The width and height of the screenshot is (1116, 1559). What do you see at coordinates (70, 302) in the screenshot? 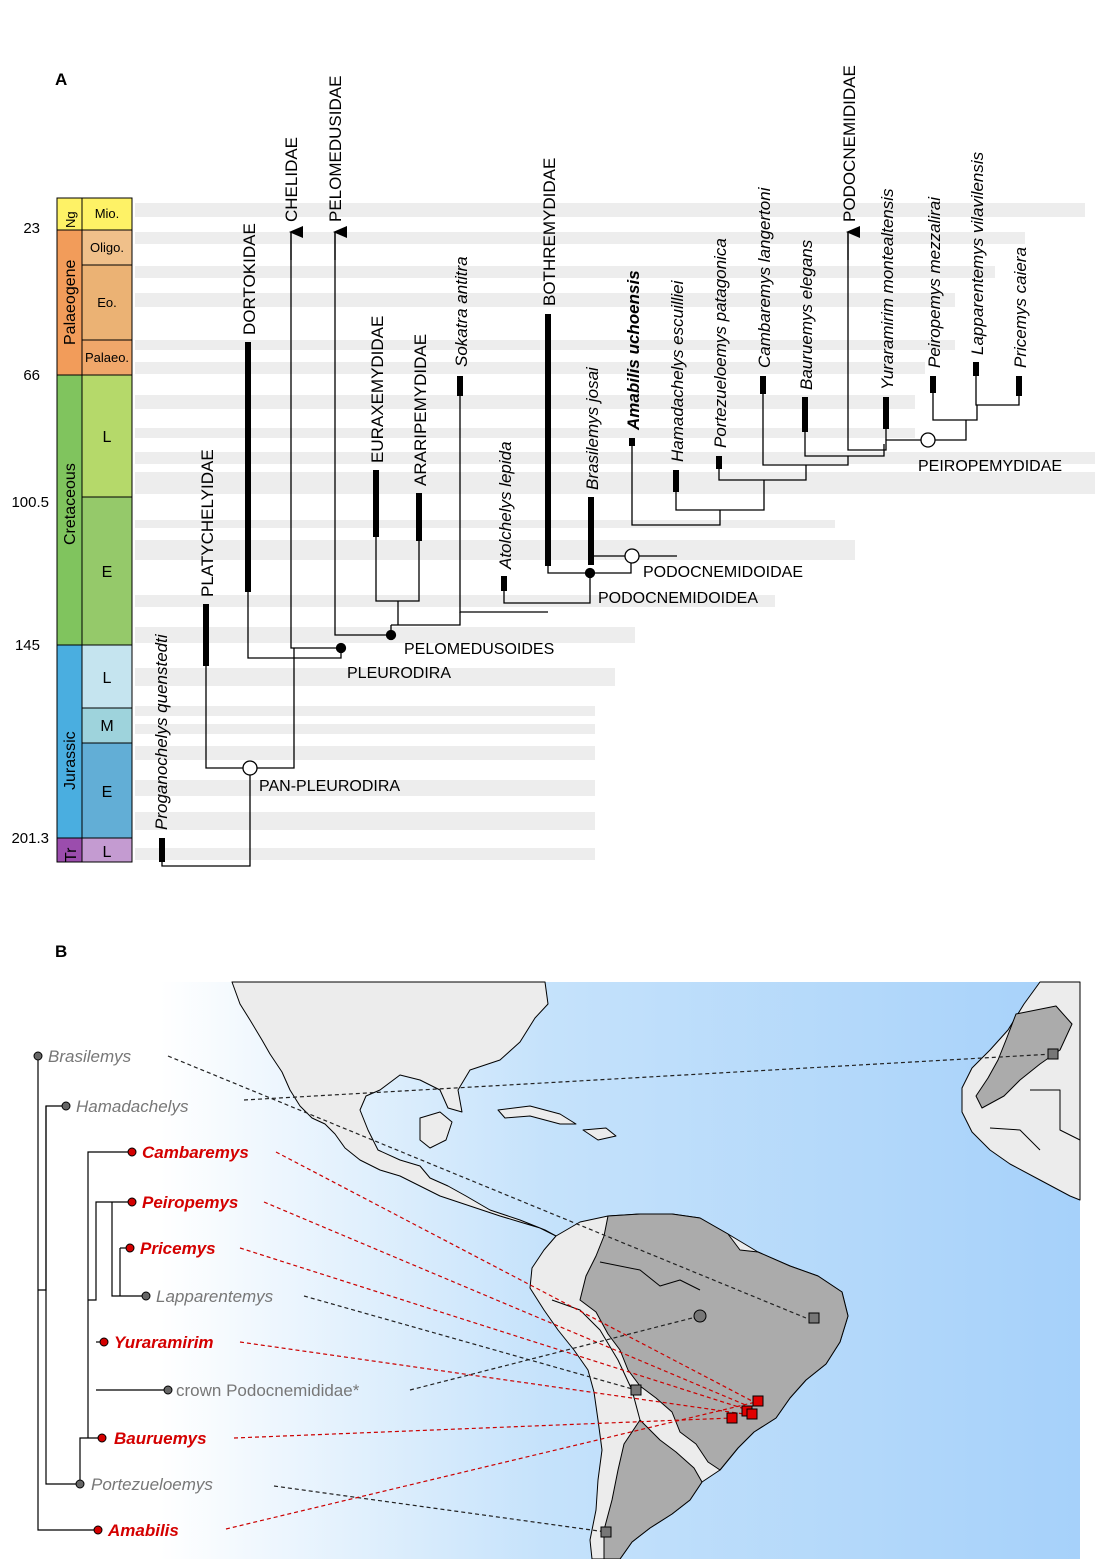
I see `period-palaeogene: Palaeogene` at bounding box center [70, 302].